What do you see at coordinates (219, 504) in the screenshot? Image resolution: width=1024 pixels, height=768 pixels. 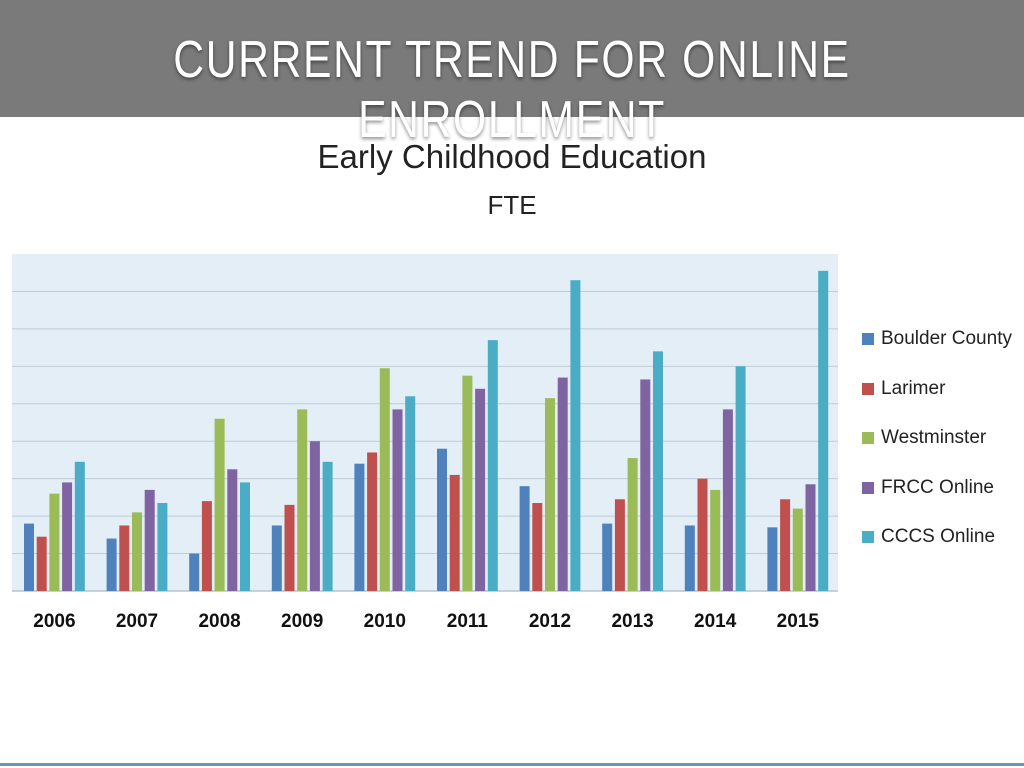 I see `bar-westminster-2008` at bounding box center [219, 504].